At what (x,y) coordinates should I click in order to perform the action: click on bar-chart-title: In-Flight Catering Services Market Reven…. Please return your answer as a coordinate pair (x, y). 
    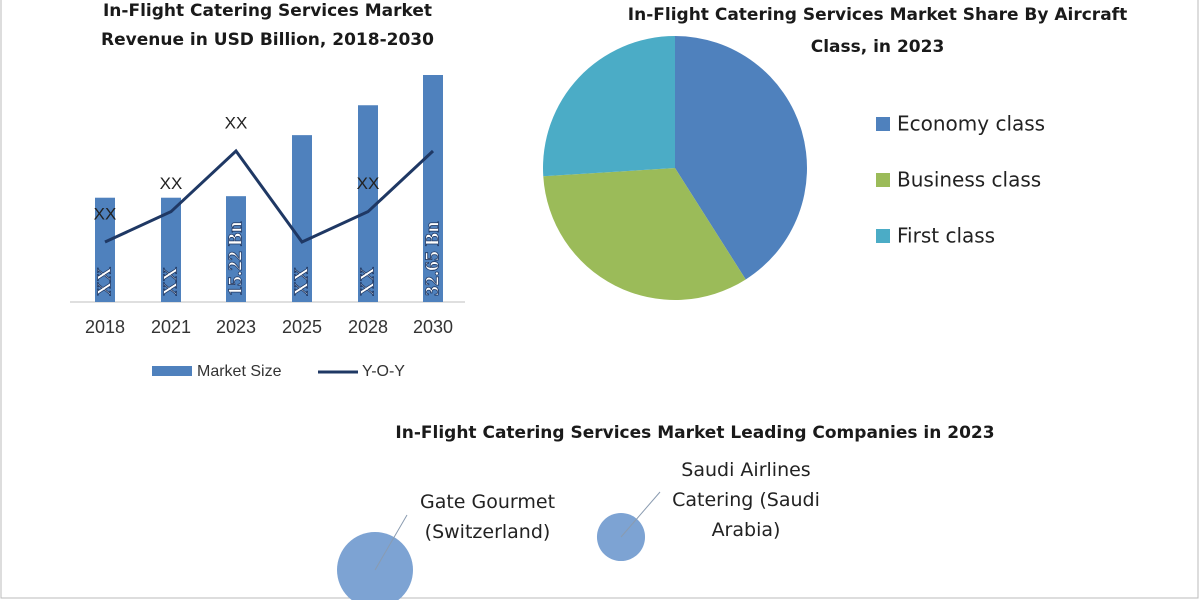
    Looking at the image, I should click on (267, 25).